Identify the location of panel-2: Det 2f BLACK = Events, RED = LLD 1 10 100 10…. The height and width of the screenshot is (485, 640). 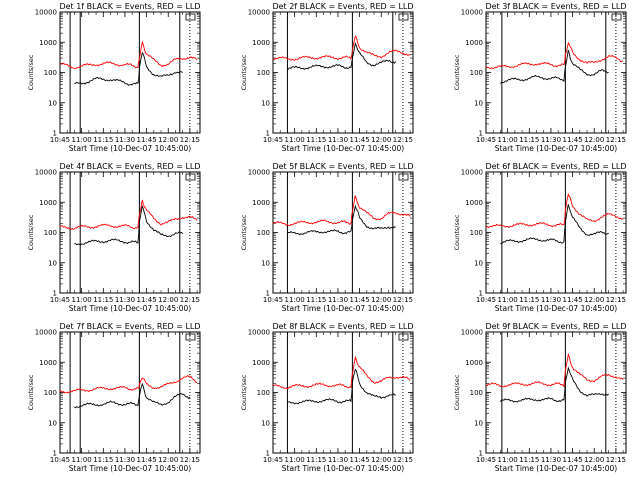
(327, 77).